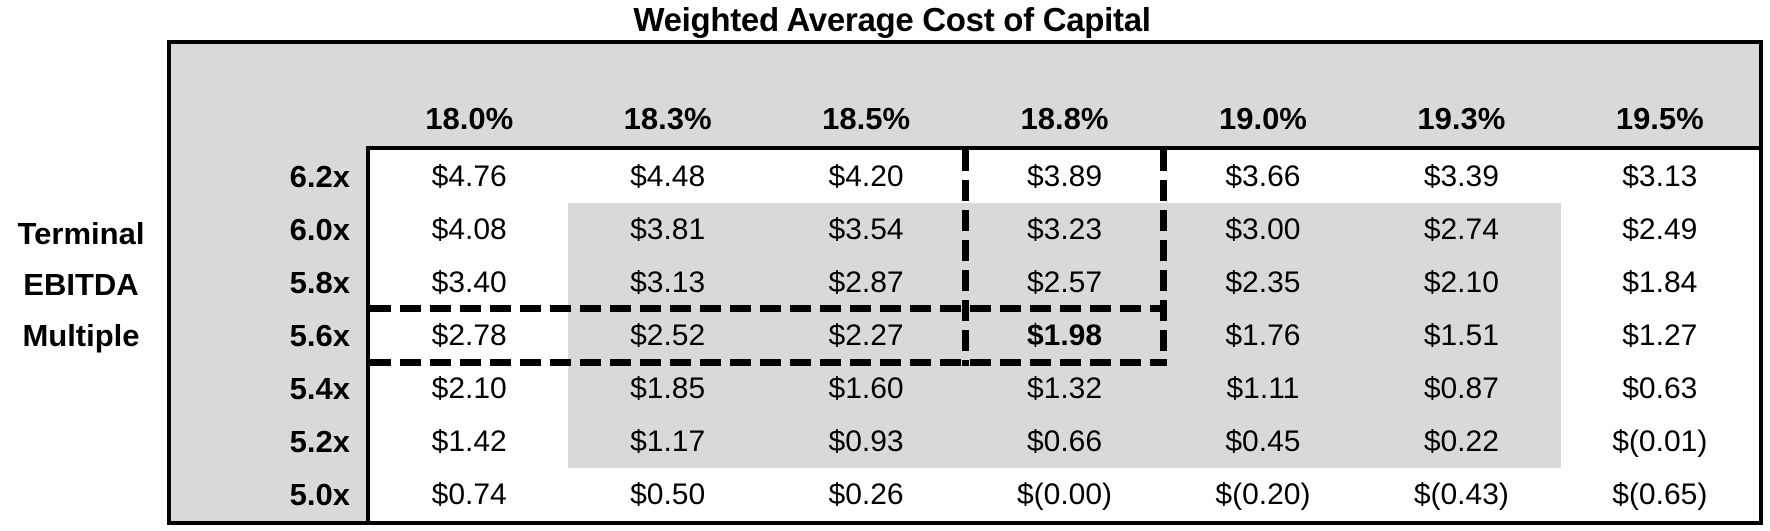  What do you see at coordinates (1064, 176) in the screenshot?
I see `table-cell: $3.89` at bounding box center [1064, 176].